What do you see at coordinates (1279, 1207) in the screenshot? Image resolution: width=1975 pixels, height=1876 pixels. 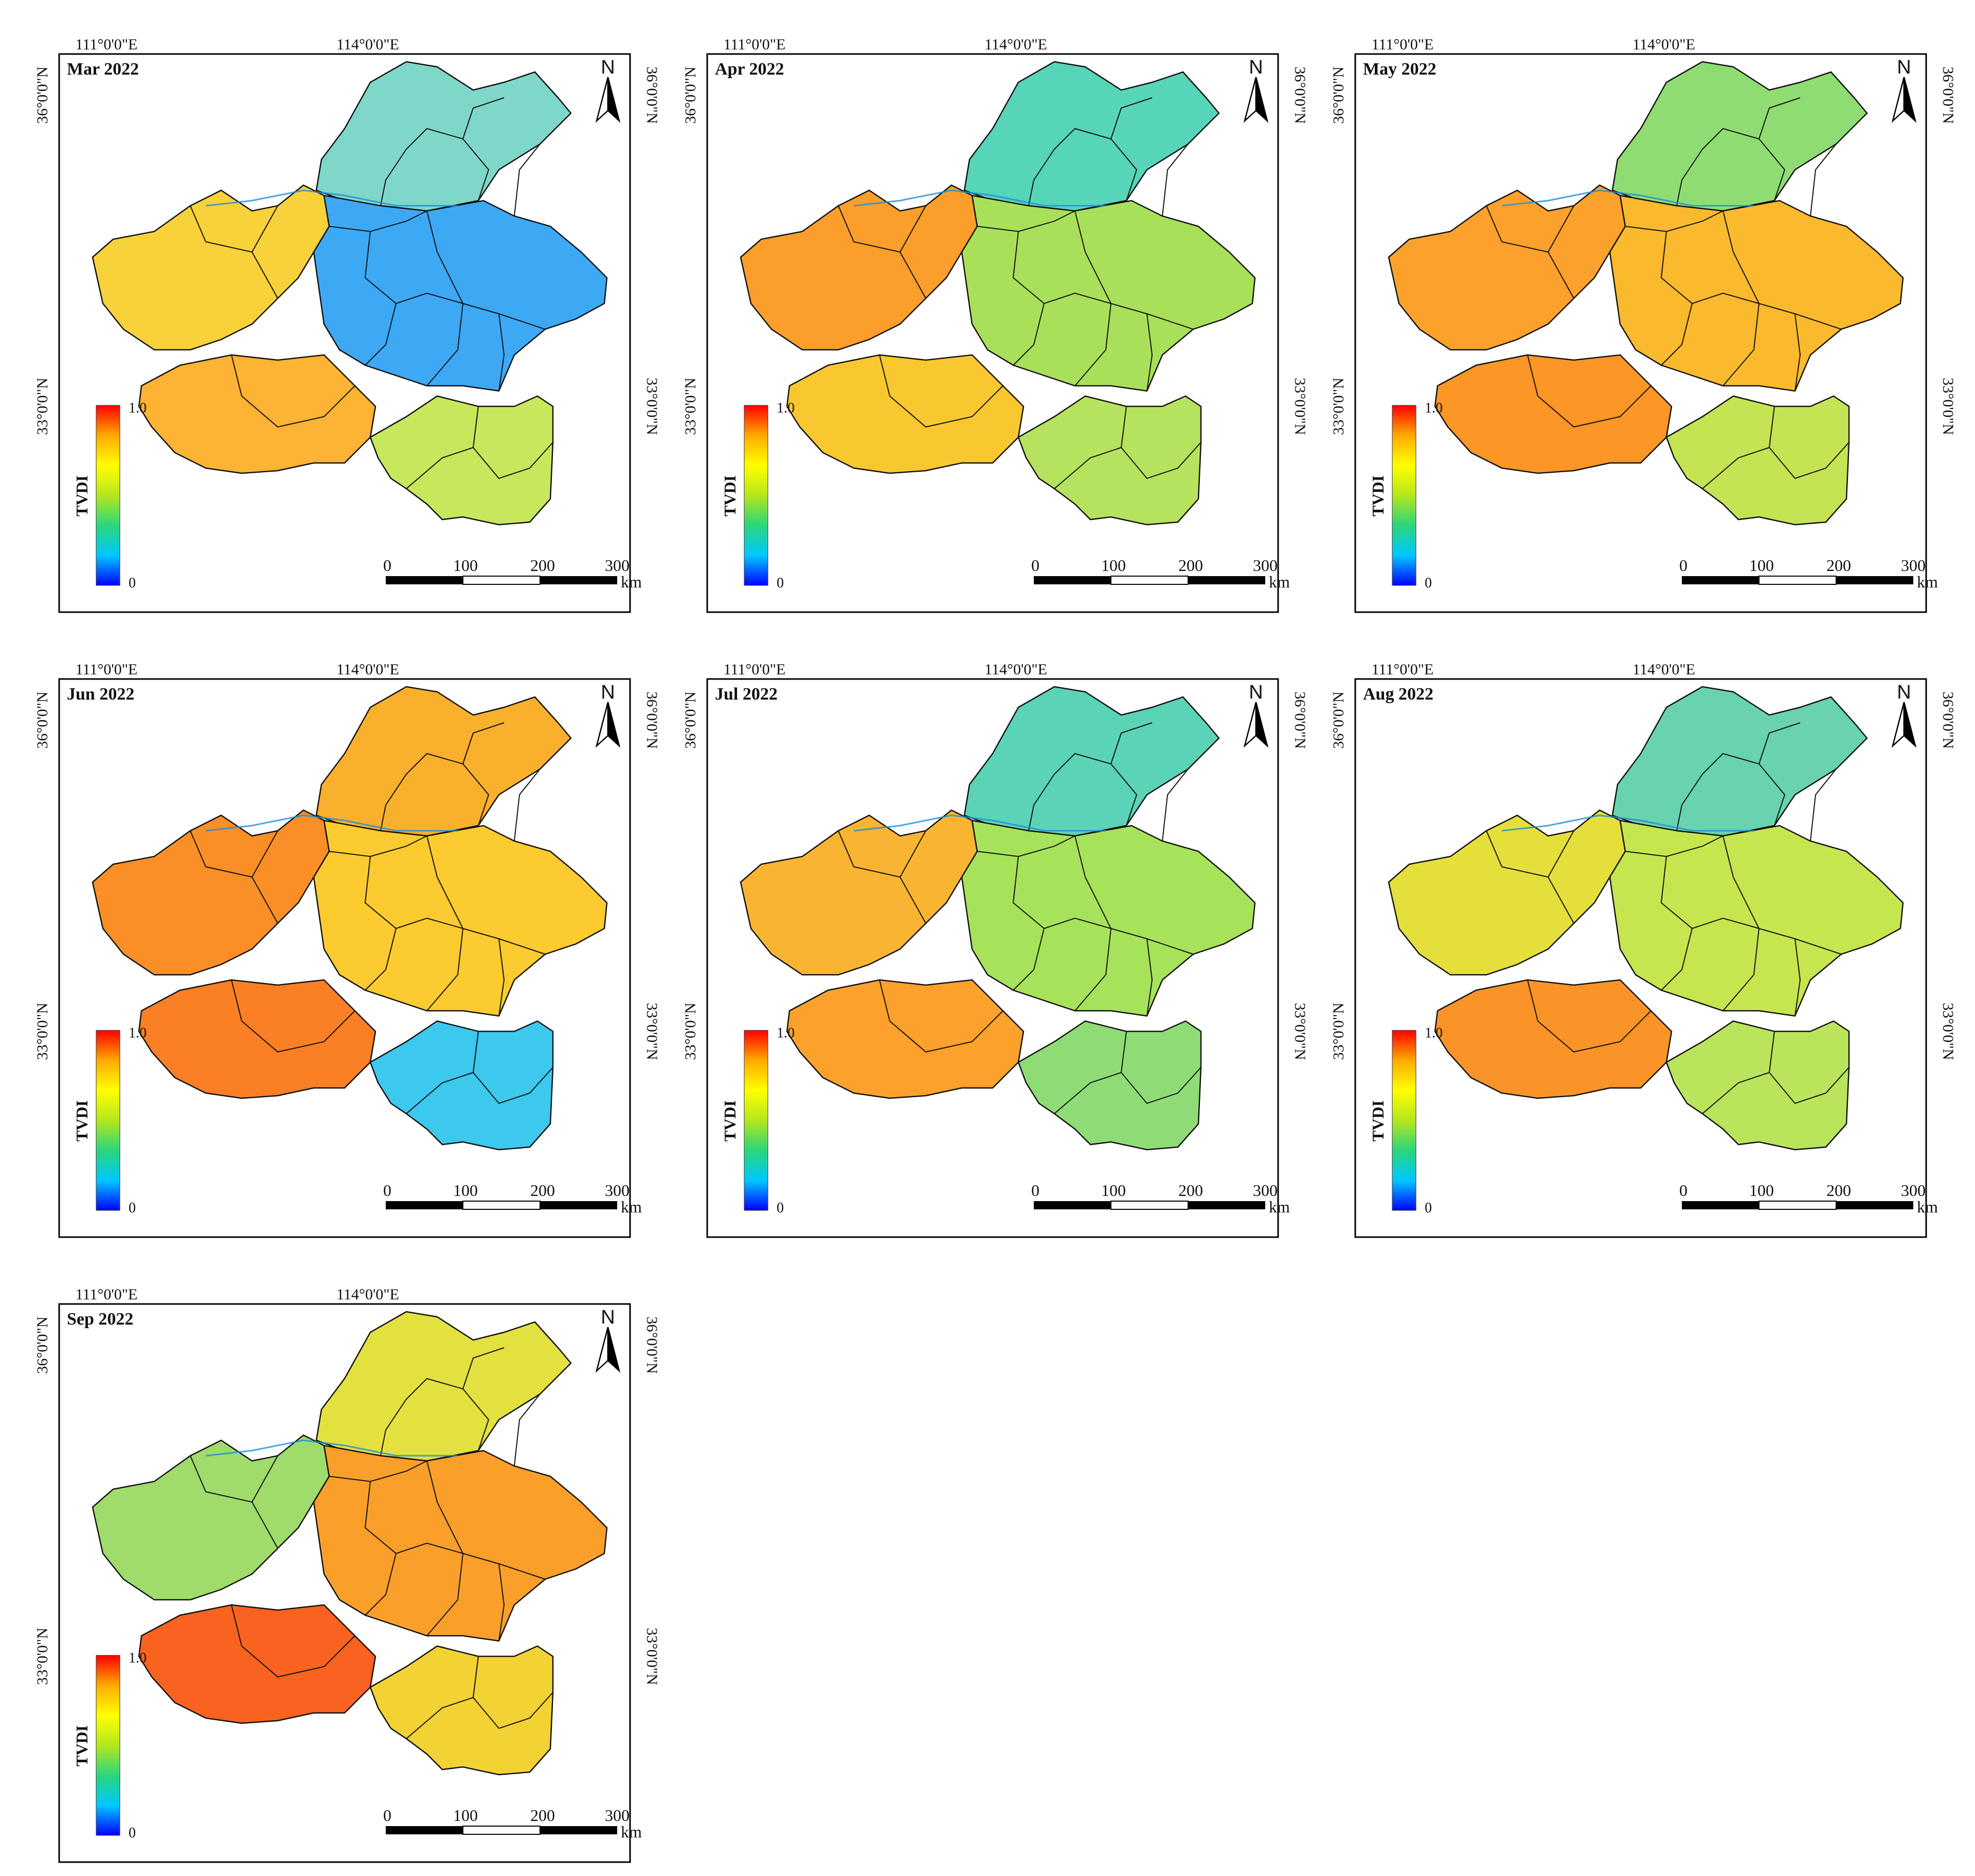 I see `scale-unit: km` at bounding box center [1279, 1207].